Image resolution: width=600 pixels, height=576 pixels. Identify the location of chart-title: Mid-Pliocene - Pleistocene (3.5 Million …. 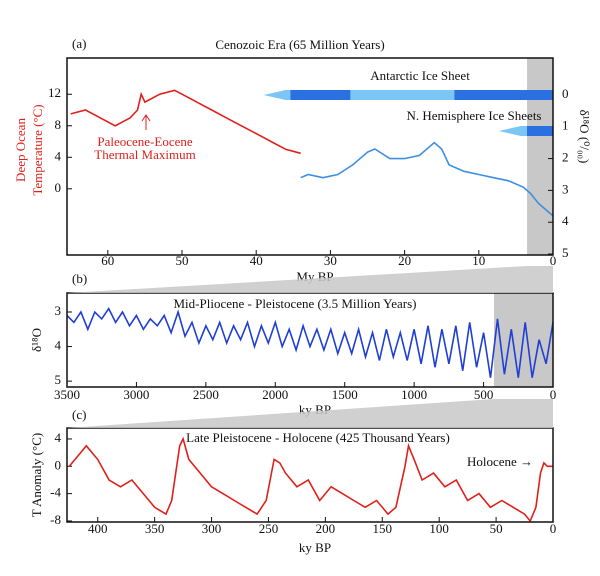
(295, 303).